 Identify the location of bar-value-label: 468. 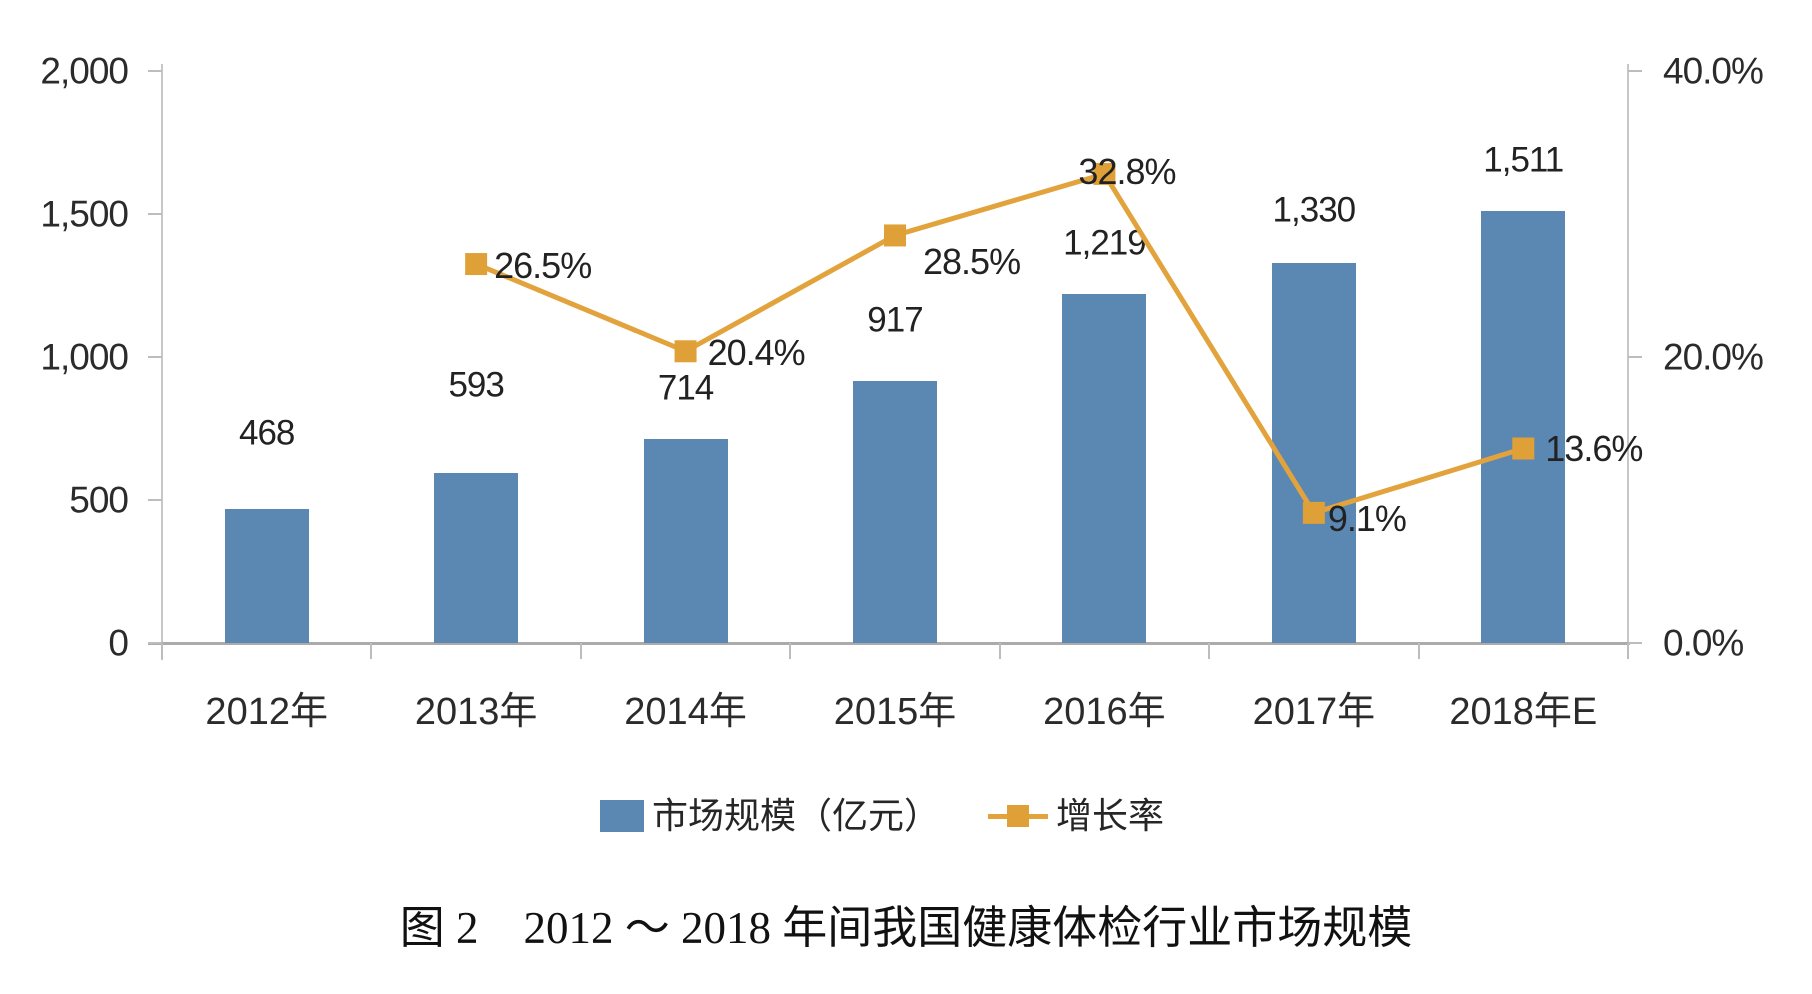
(267, 433).